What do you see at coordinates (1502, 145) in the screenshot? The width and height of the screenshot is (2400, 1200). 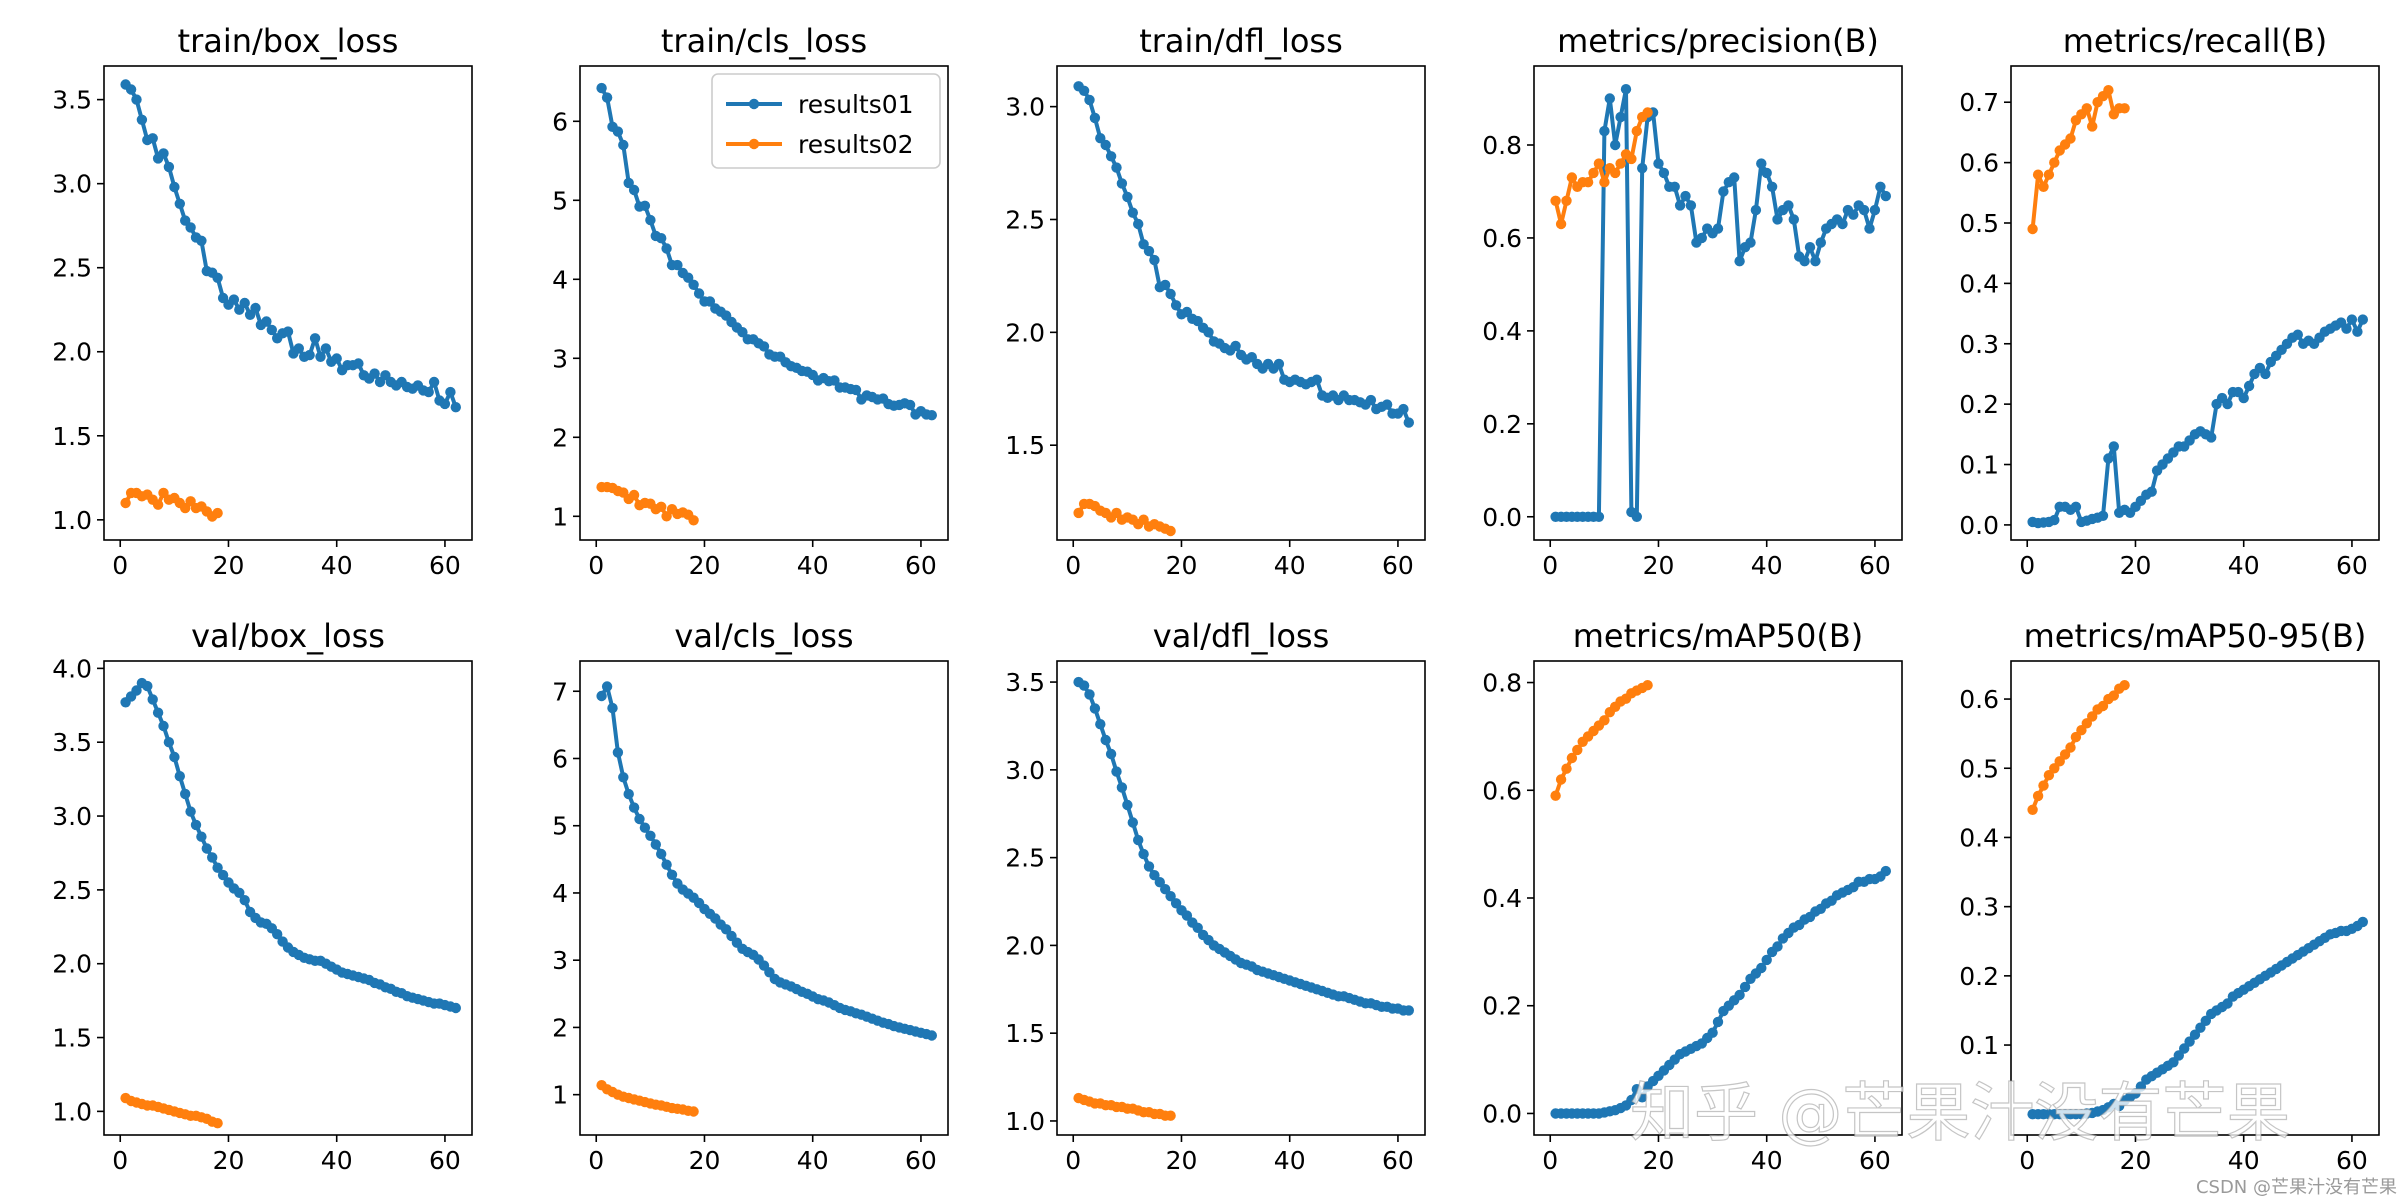 I see `y-tick-label: 0.8` at bounding box center [1502, 145].